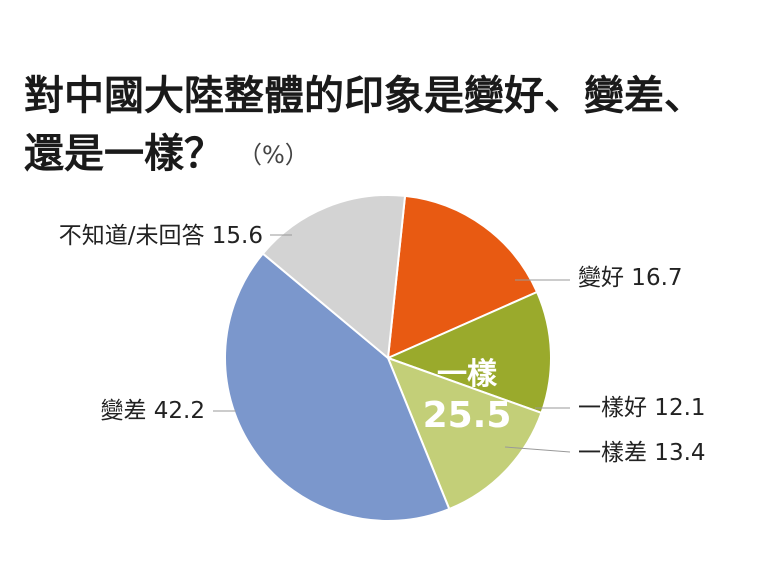  Describe the element at coordinates (124, 154) in the screenshot. I see `chart-title-line2-text: 還是一樣？` at that location.